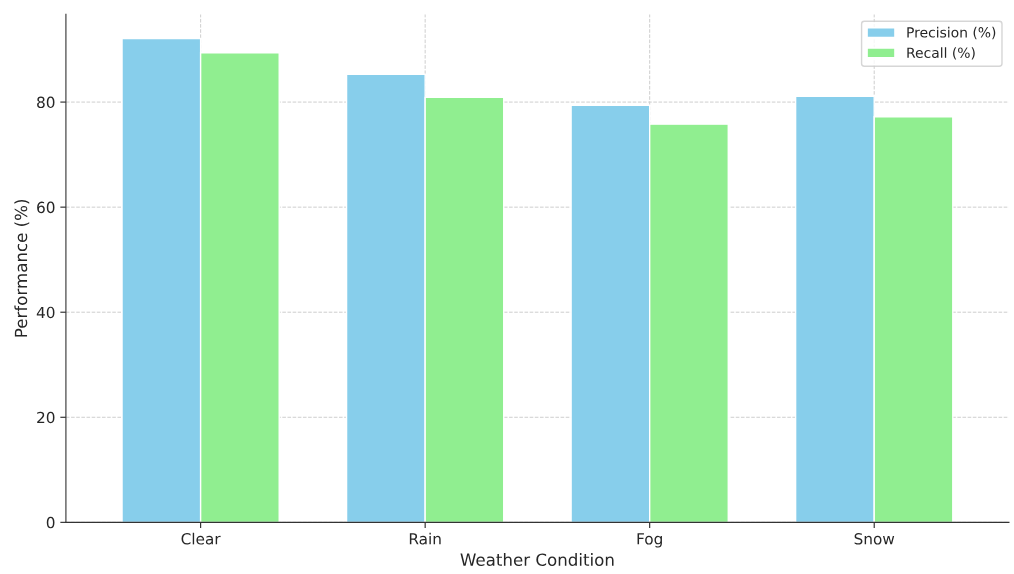  What do you see at coordinates (46, 207) in the screenshot?
I see `y-tick-label: 60` at bounding box center [46, 207].